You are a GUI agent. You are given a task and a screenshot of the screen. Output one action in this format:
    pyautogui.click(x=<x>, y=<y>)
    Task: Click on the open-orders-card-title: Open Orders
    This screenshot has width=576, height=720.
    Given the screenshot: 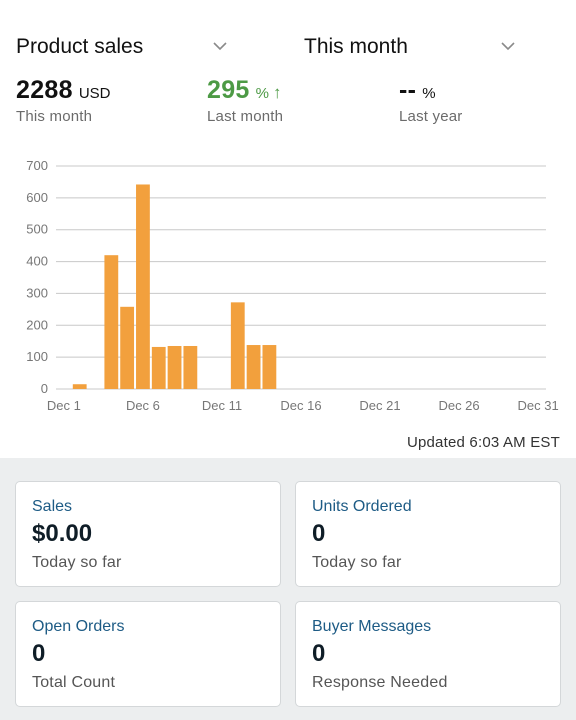 What is the action you would take?
    pyautogui.click(x=78, y=626)
    